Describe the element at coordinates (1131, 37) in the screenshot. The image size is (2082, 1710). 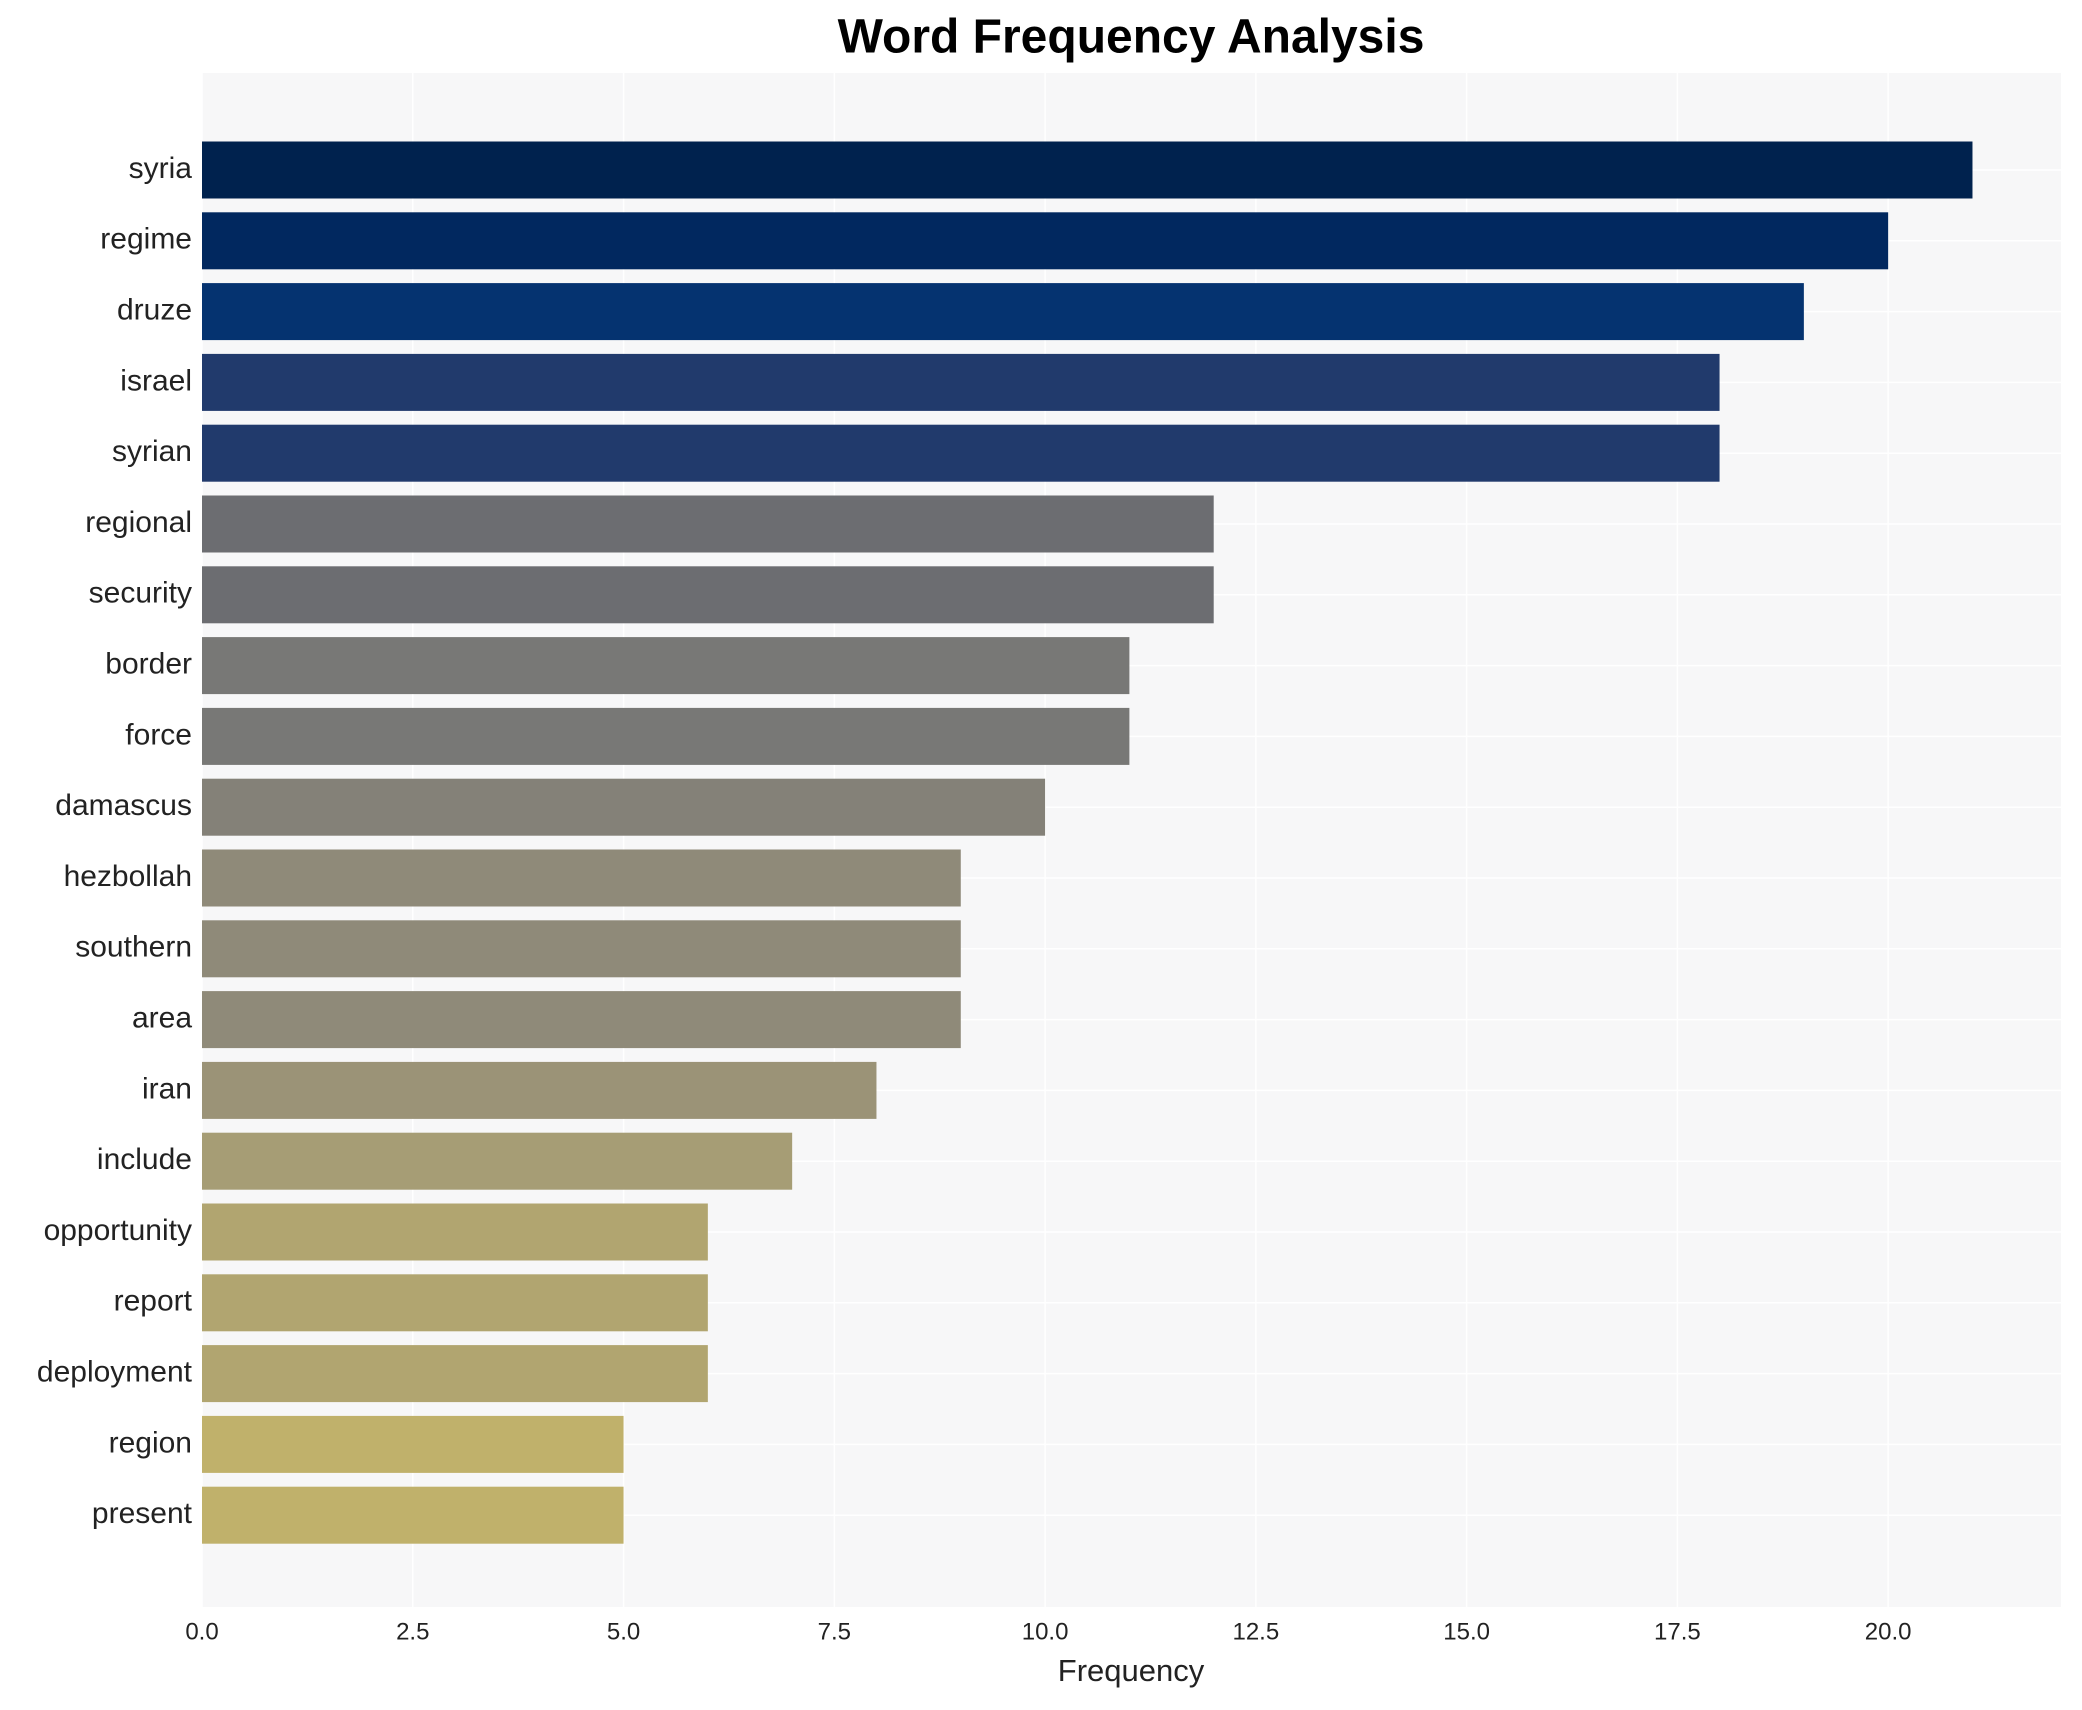
I see `chart-title: Word Frequency Analysis` at that location.